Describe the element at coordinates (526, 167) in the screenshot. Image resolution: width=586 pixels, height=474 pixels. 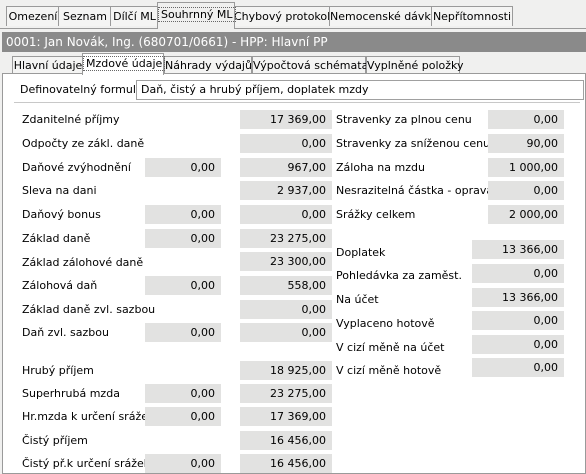
I see `value-zaloha-mzdu: 1 000,00` at that location.